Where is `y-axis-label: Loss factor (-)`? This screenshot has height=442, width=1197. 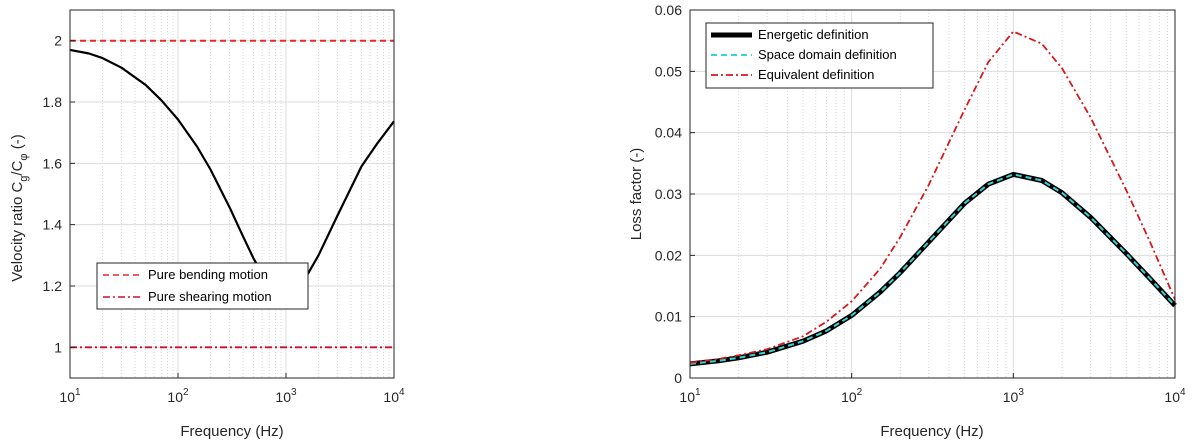 y-axis-label: Loss factor (-) is located at coordinates (636, 194).